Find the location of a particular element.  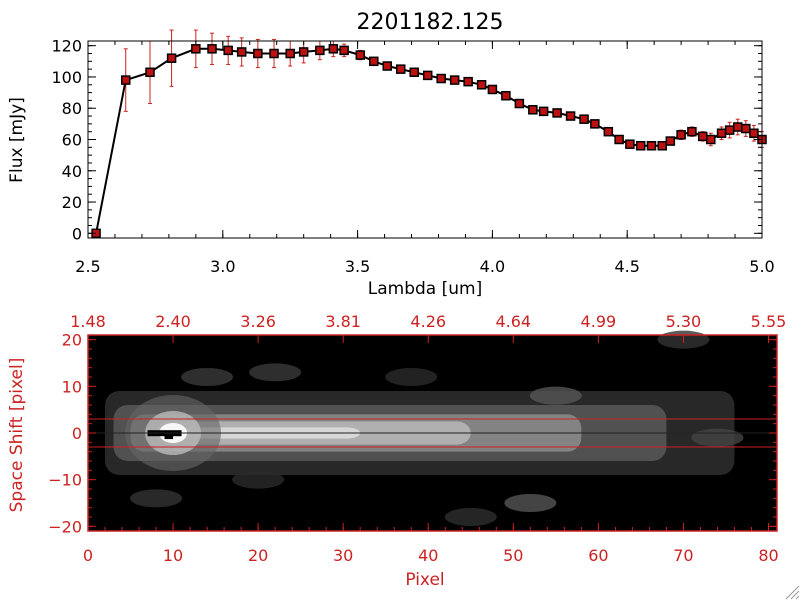

x-tick-label: 4.5 is located at coordinates (626, 266).